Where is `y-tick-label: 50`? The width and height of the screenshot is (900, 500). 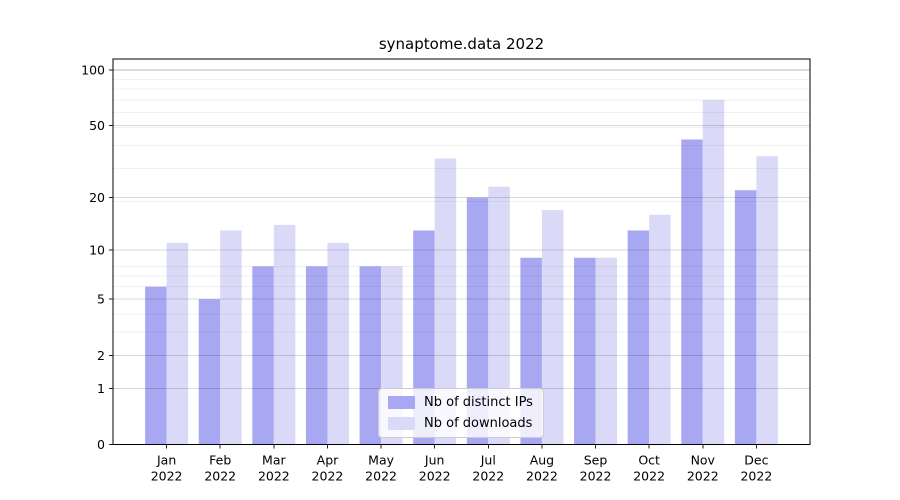
y-tick-label: 50 is located at coordinates (97, 125).